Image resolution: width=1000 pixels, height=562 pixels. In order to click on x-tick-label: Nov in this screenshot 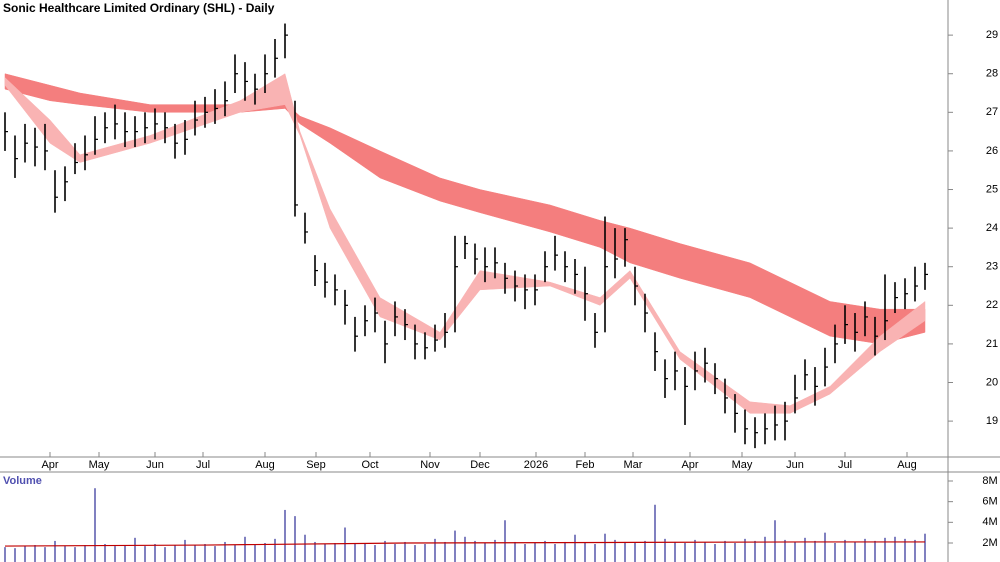, I will do `click(430, 465)`.